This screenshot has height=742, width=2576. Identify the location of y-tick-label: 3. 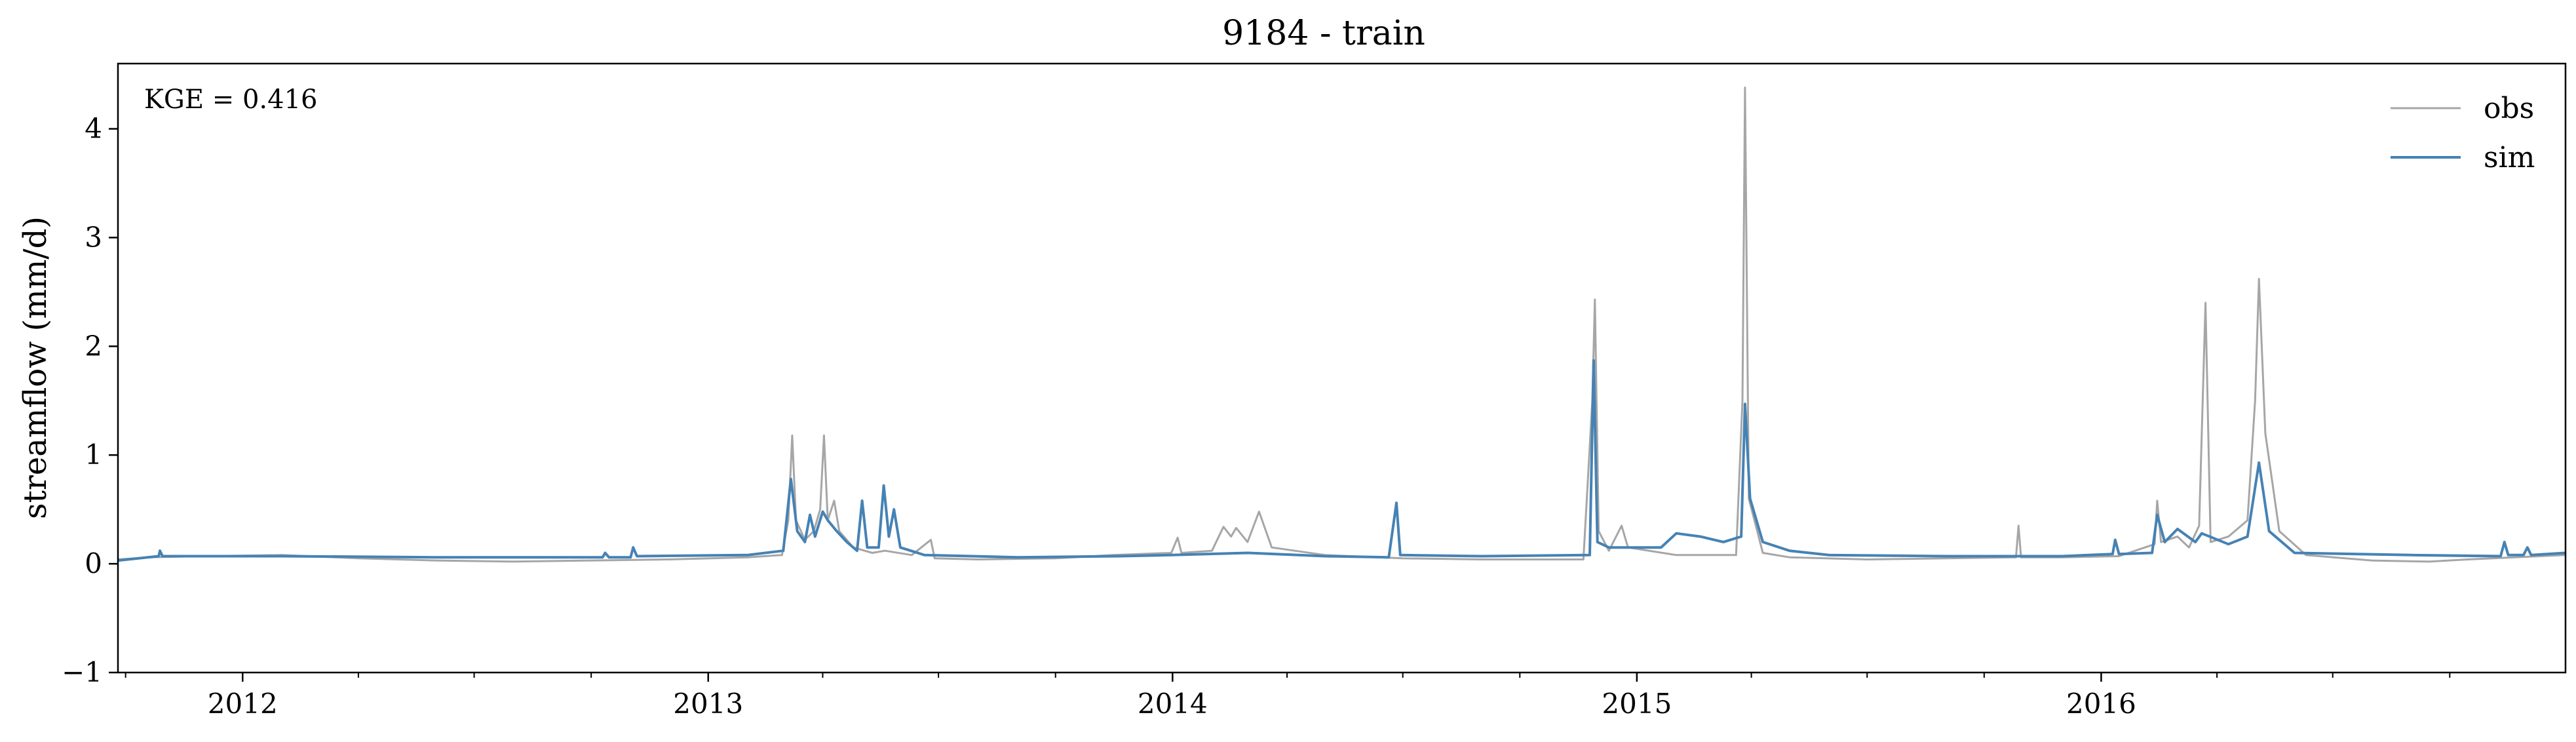
(93, 237).